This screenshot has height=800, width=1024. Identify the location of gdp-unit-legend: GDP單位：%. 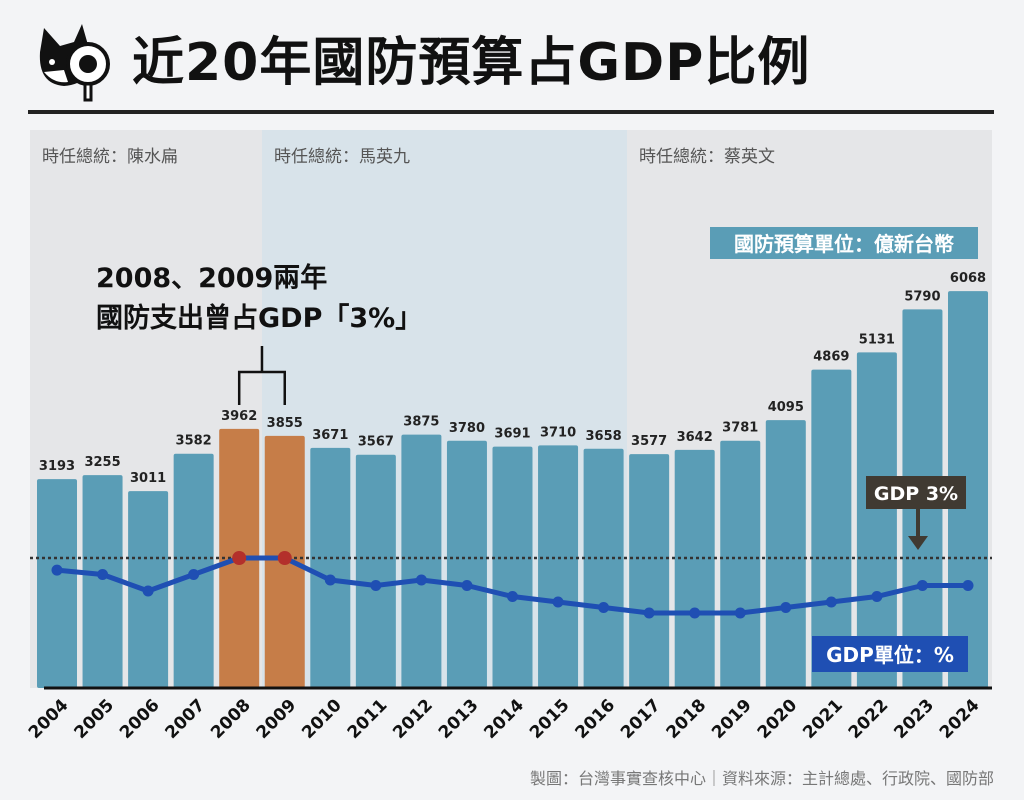
(890, 655).